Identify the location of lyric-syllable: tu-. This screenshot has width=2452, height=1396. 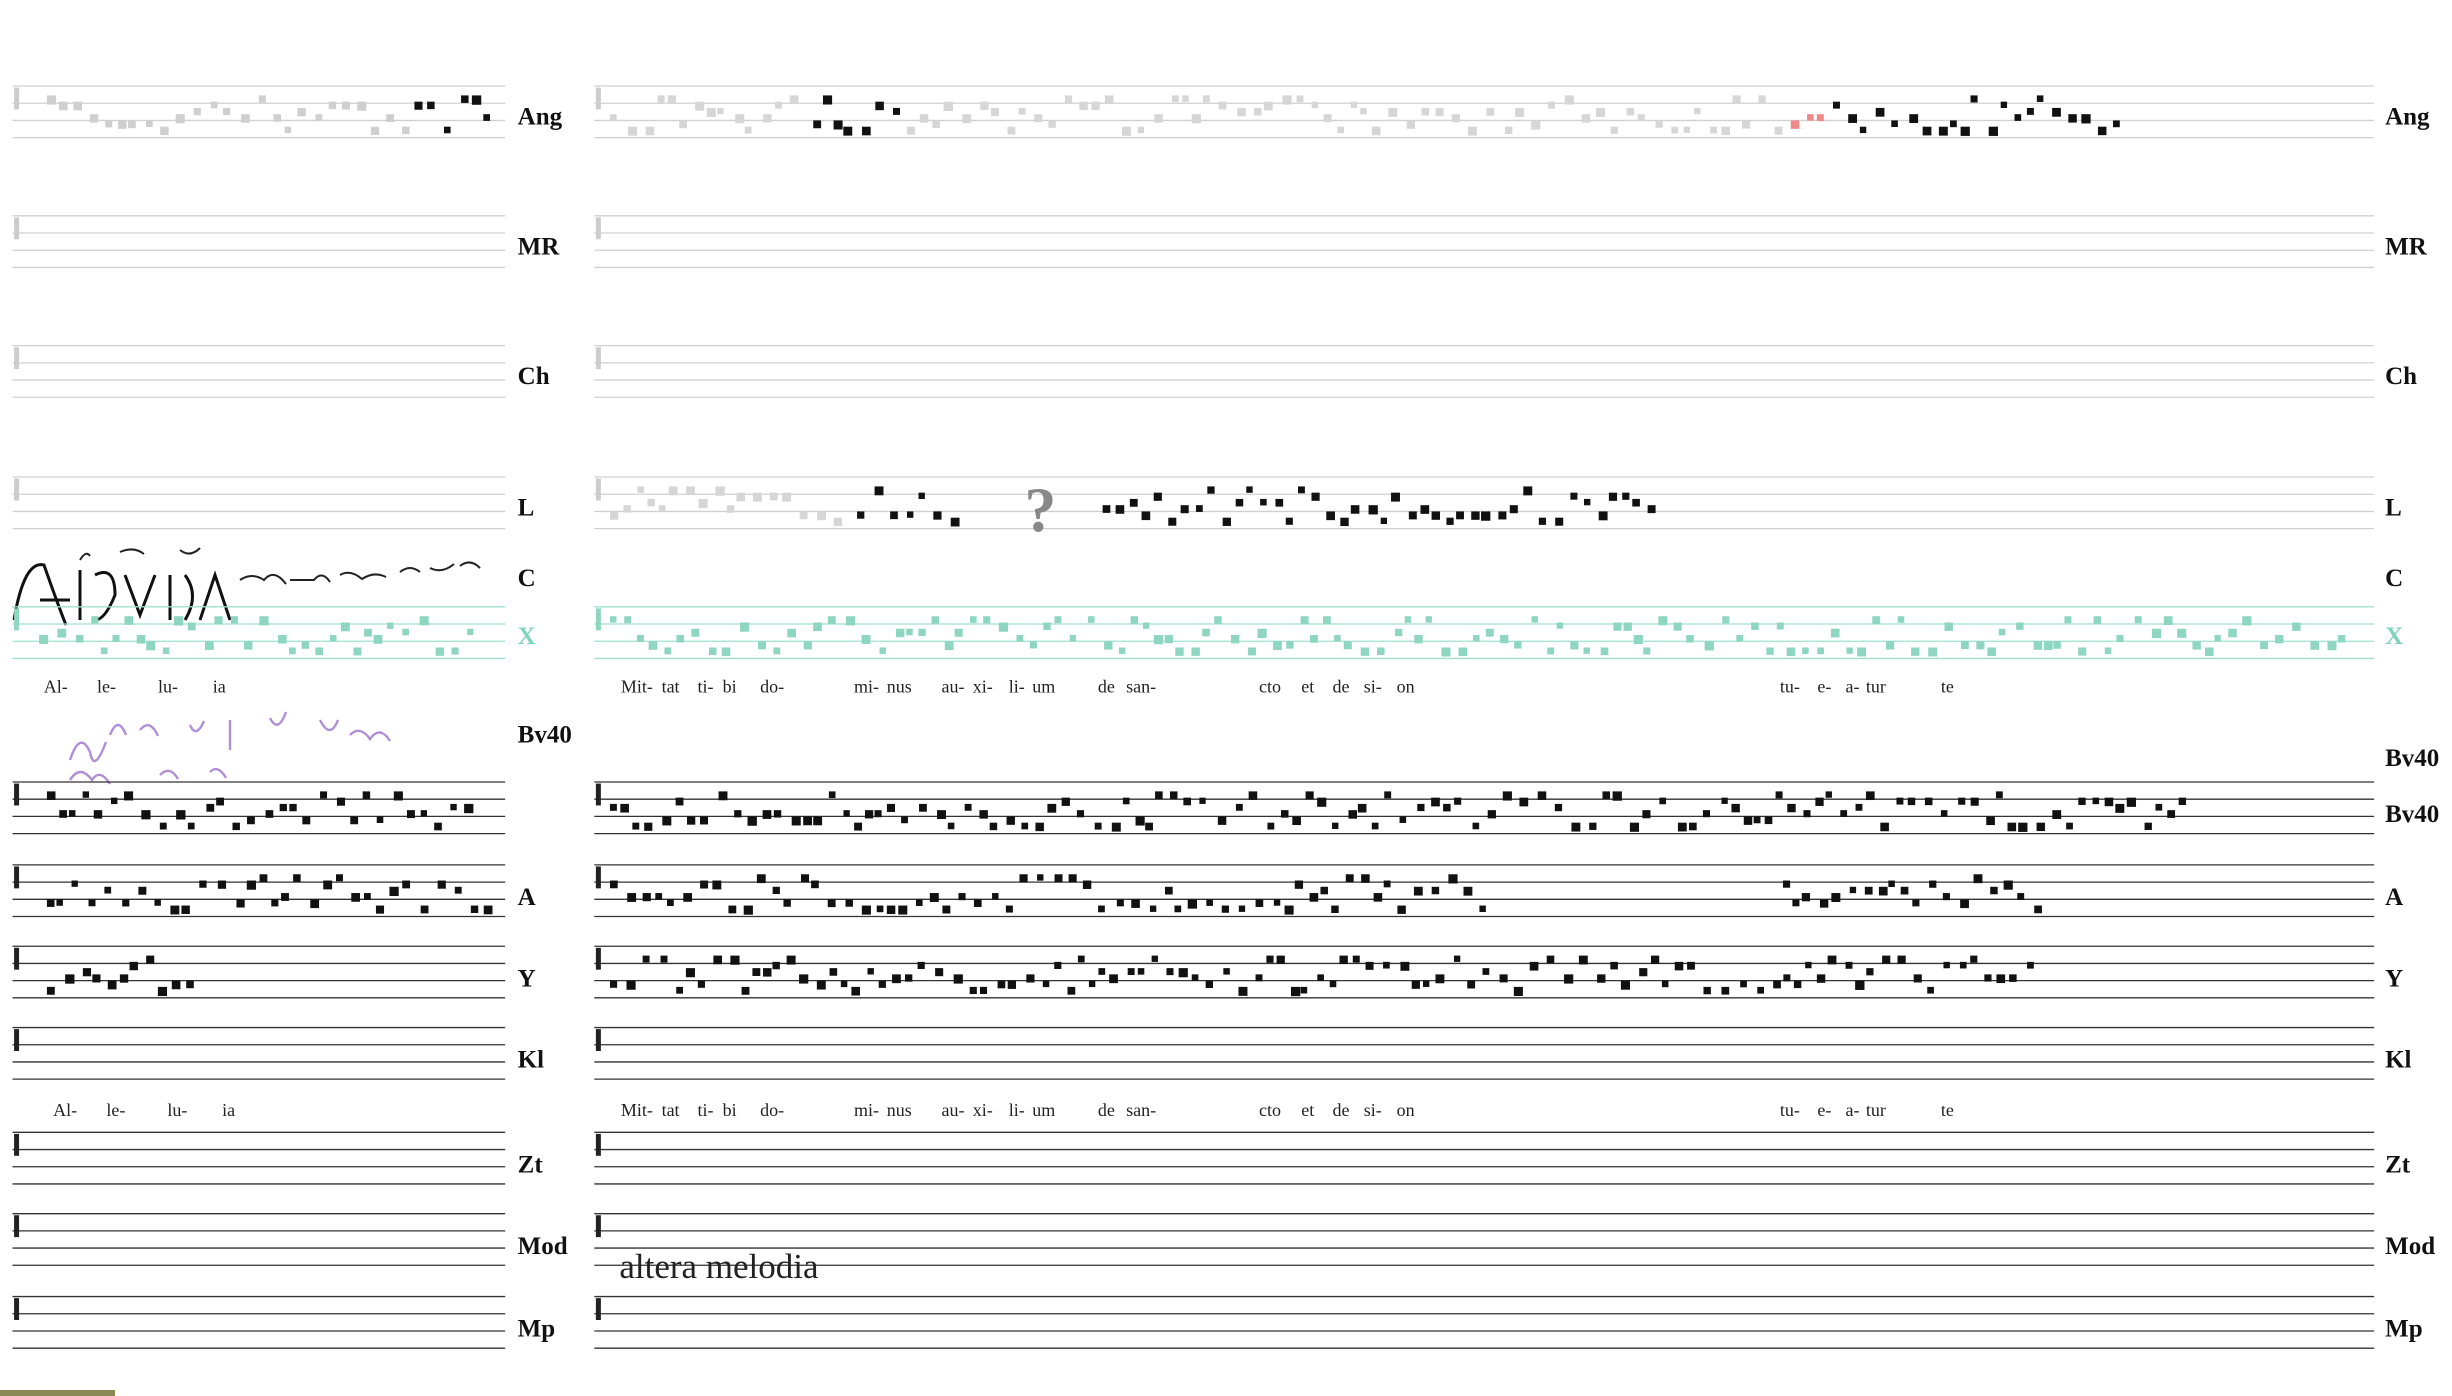
(1790, 686).